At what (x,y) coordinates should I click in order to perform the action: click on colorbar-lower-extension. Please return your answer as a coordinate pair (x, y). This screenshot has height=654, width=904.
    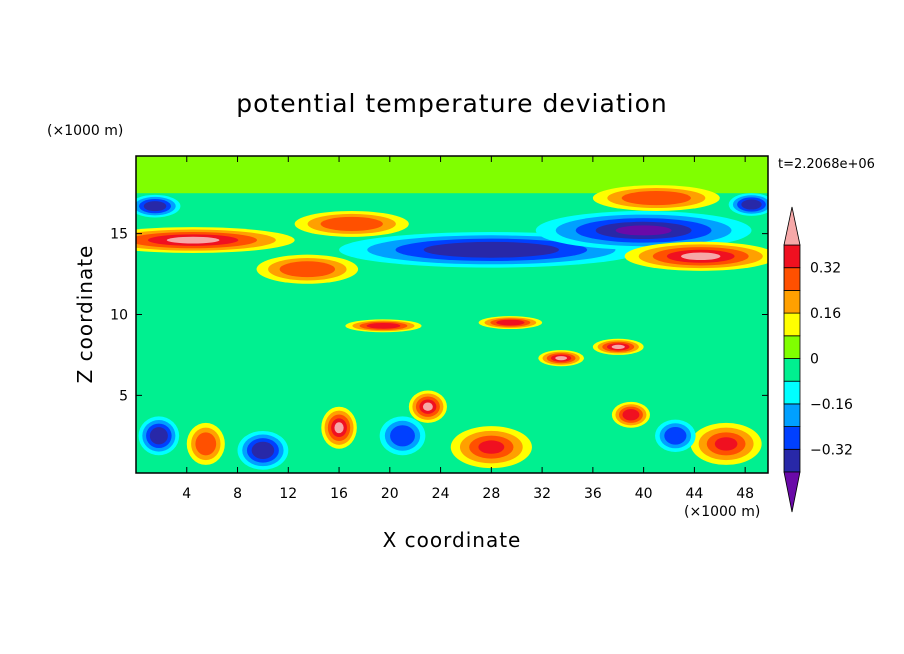
    Looking at the image, I should click on (792, 492).